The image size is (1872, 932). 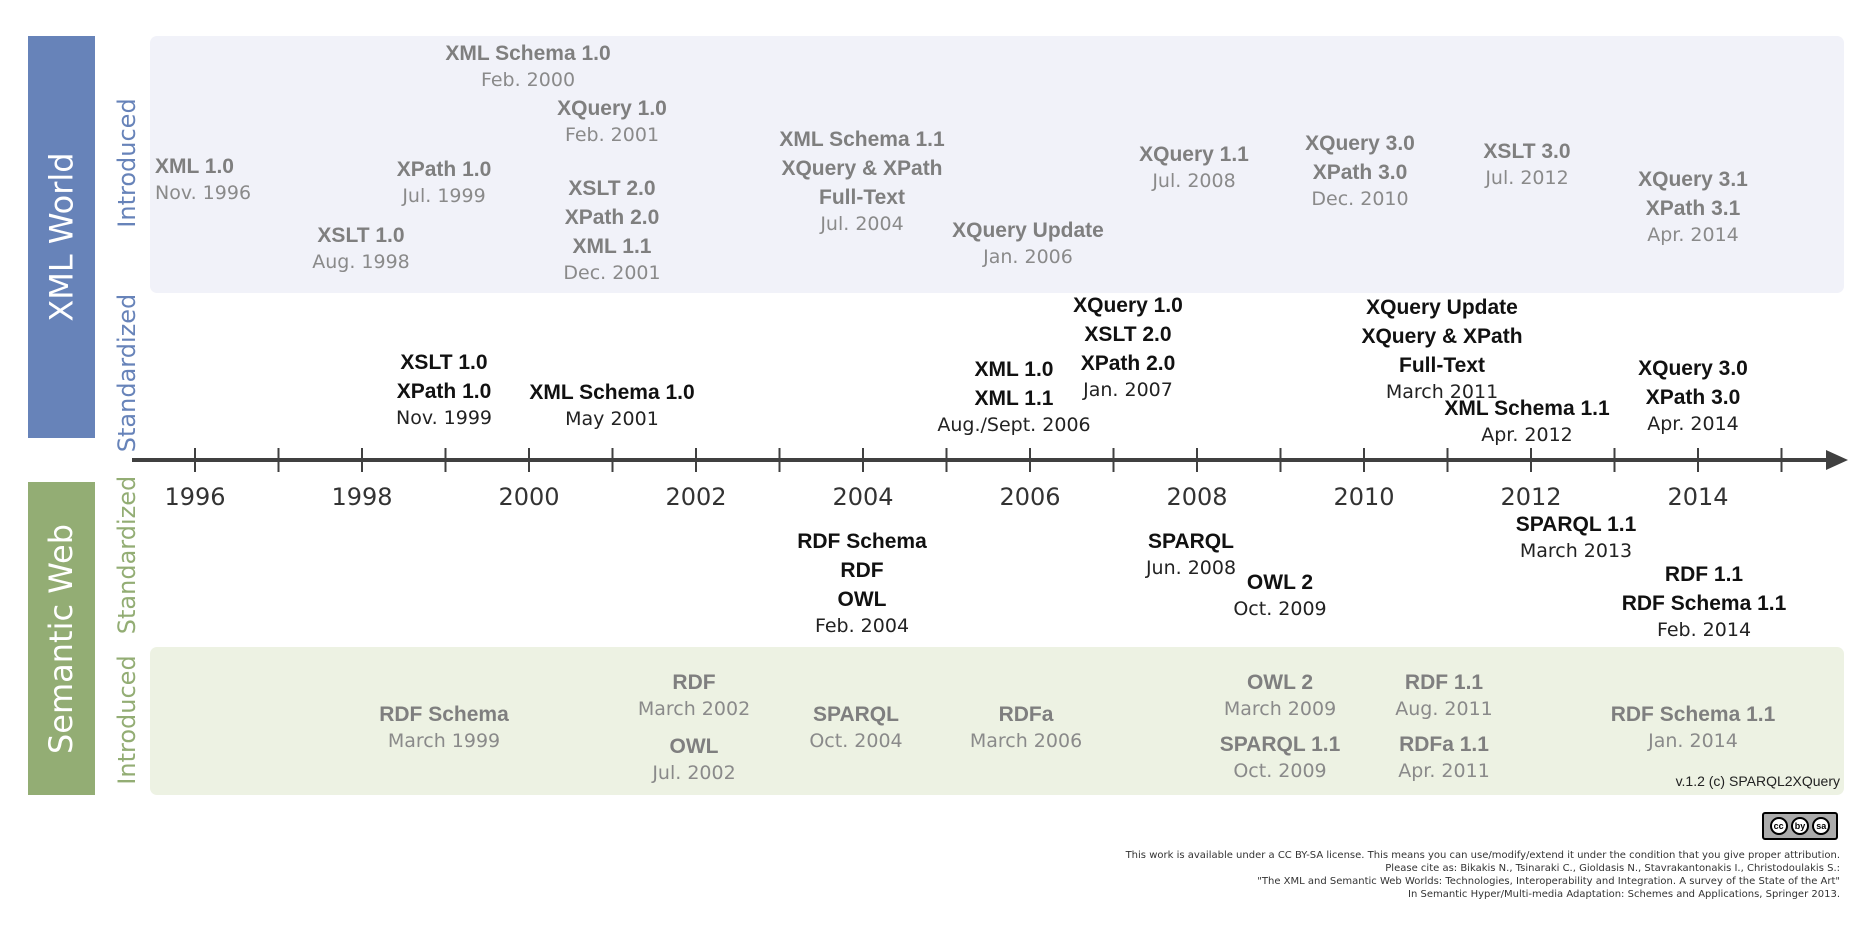 I want to click on event-name: XPath 2.0, so click(x=1128, y=363).